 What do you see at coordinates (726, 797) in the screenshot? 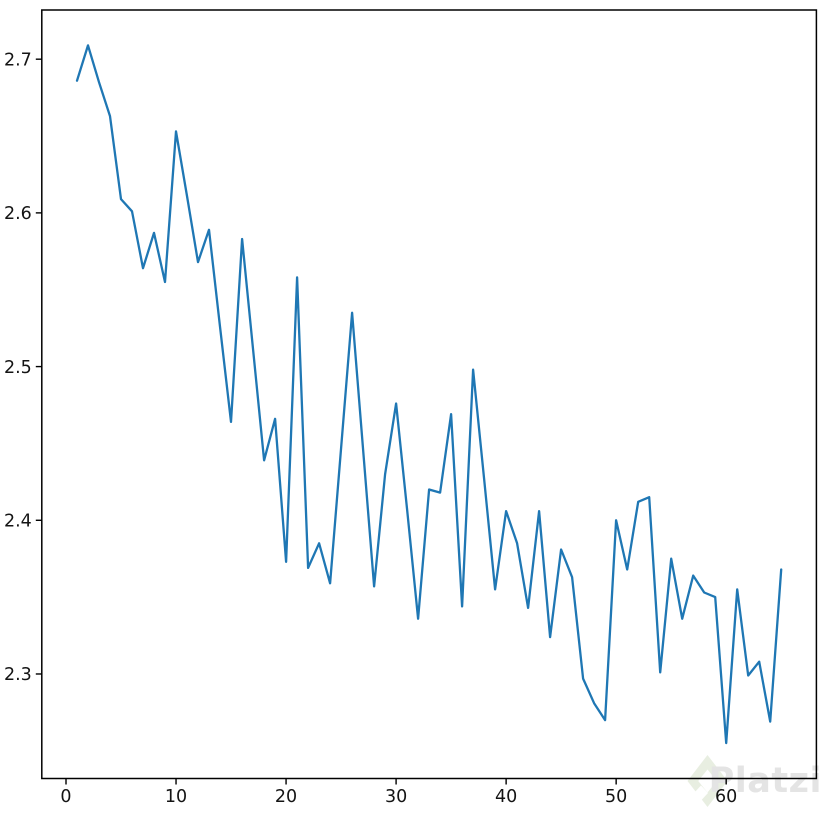
I see `x-tick-label: 60` at bounding box center [726, 797].